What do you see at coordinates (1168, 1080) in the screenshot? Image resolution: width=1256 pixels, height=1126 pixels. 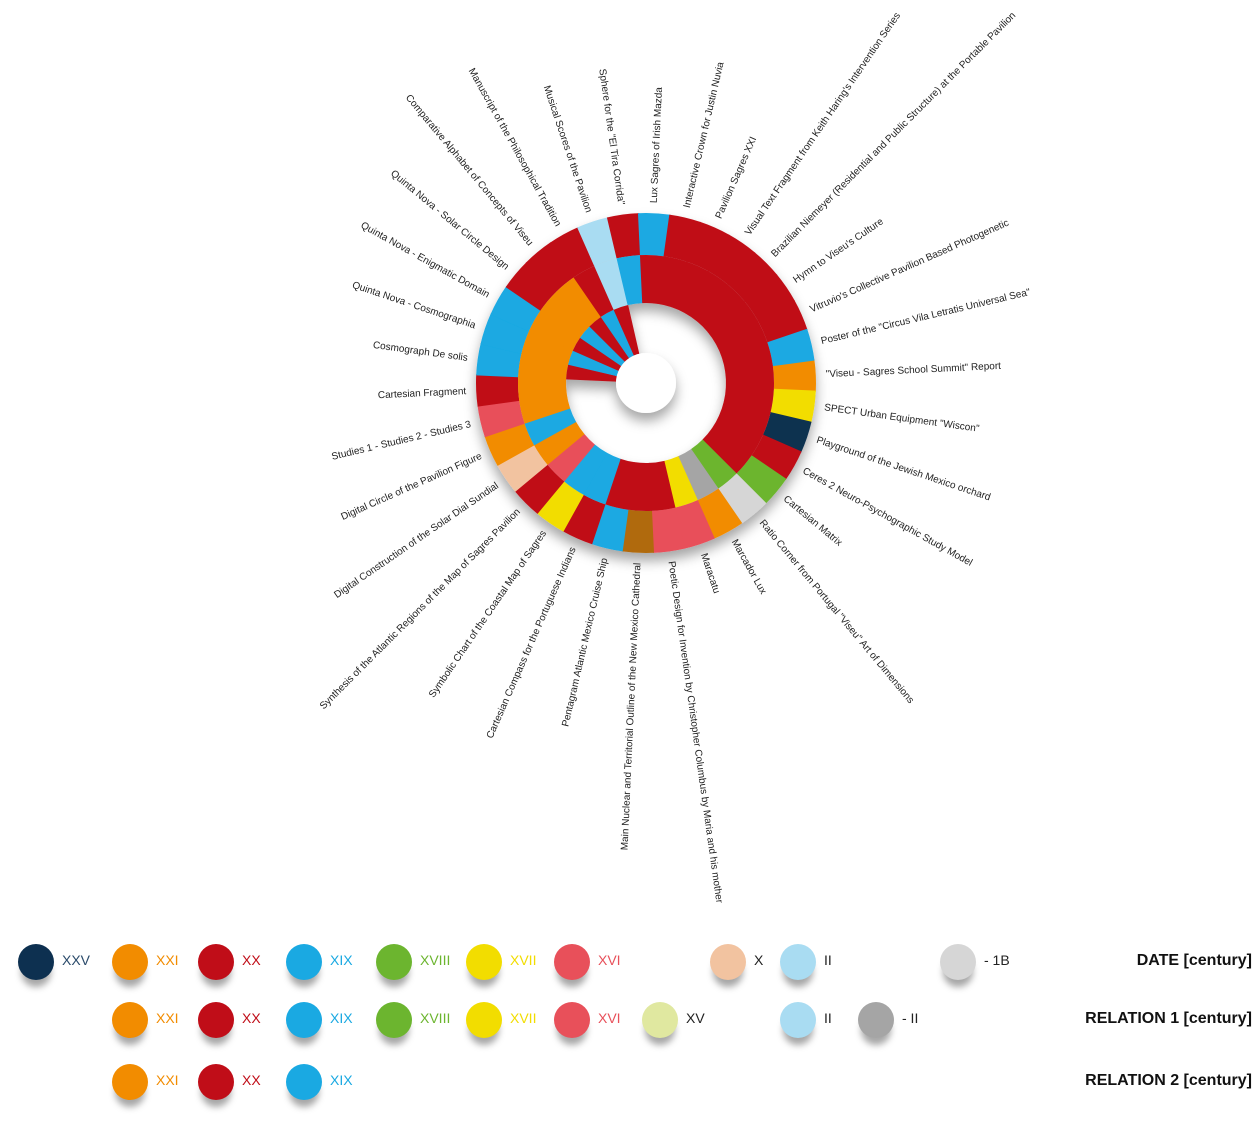 I see `legend-row-title: RELATION 2 [century]` at bounding box center [1168, 1080].